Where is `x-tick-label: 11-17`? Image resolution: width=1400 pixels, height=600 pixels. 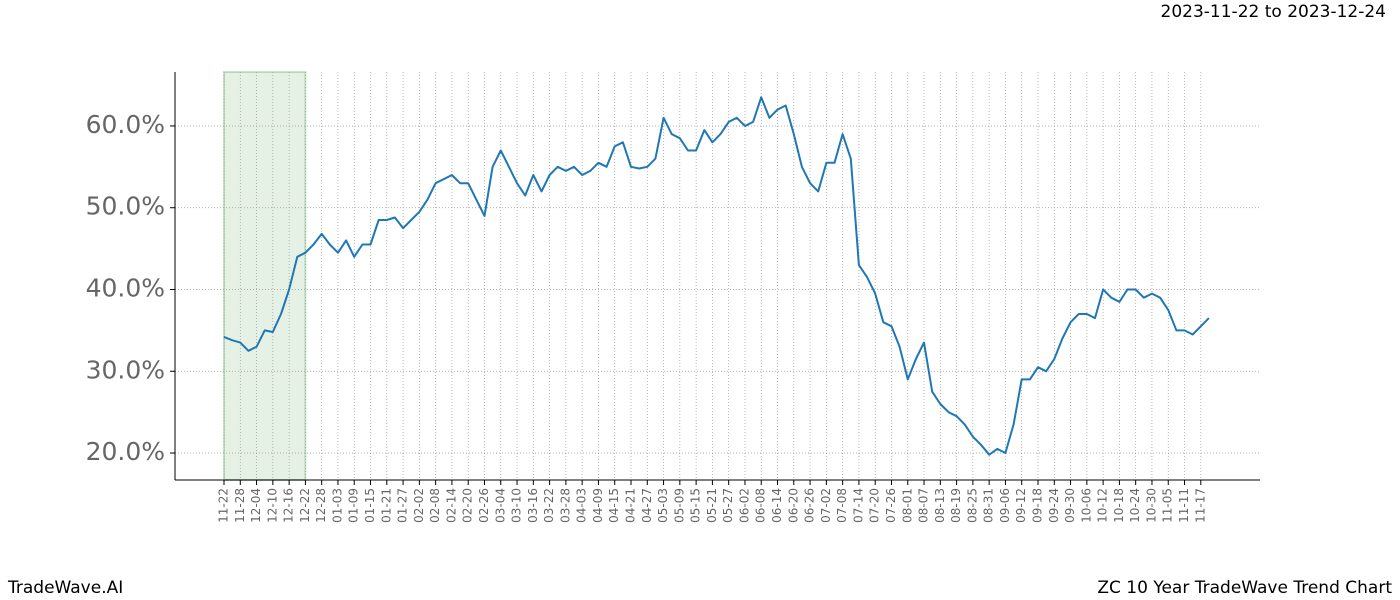
x-tick-label: 11-17 is located at coordinates (1200, 505).